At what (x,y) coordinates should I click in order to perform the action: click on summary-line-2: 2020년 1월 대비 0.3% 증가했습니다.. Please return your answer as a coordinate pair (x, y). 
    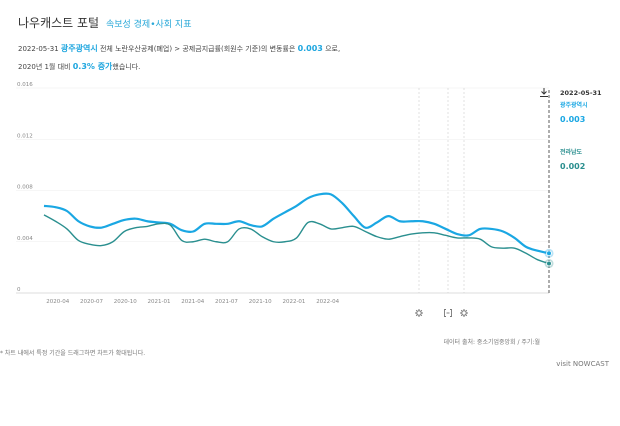
    Looking at the image, I should click on (79, 66).